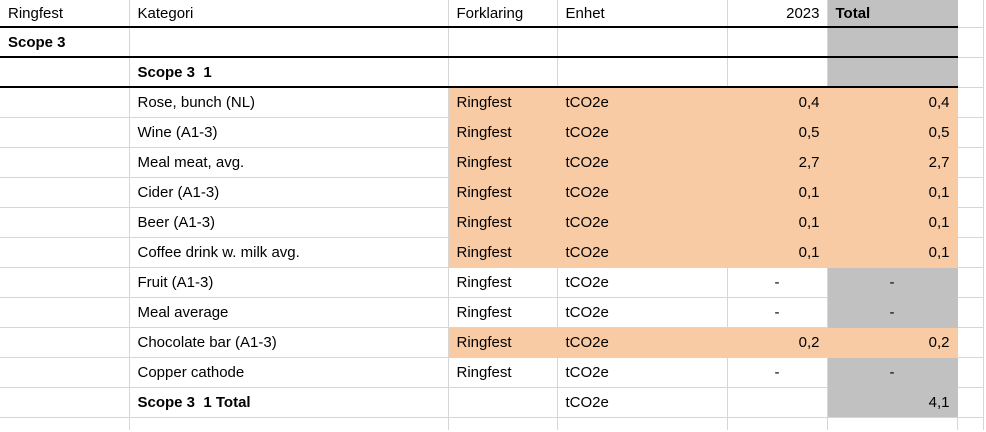 Image resolution: width=986 pixels, height=432 pixels. Describe the element at coordinates (503, 14) in the screenshot. I see `header-forklaring: Forklaring` at that location.